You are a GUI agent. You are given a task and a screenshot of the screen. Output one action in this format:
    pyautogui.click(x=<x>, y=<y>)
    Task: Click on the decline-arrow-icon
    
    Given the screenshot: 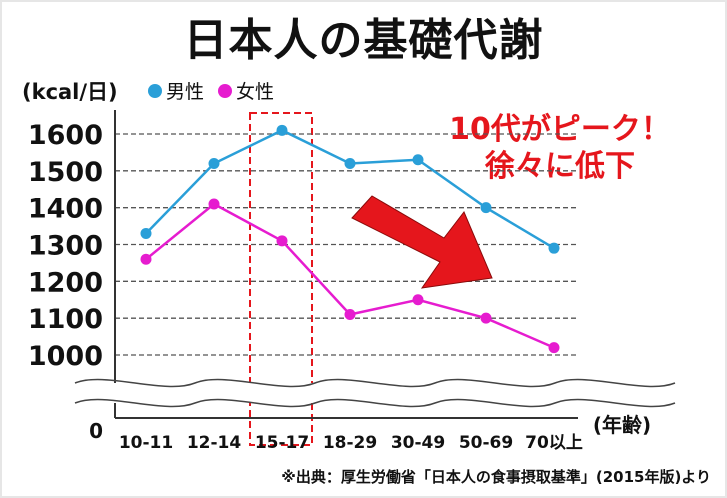 What is the action you would take?
    pyautogui.click(x=422, y=242)
    